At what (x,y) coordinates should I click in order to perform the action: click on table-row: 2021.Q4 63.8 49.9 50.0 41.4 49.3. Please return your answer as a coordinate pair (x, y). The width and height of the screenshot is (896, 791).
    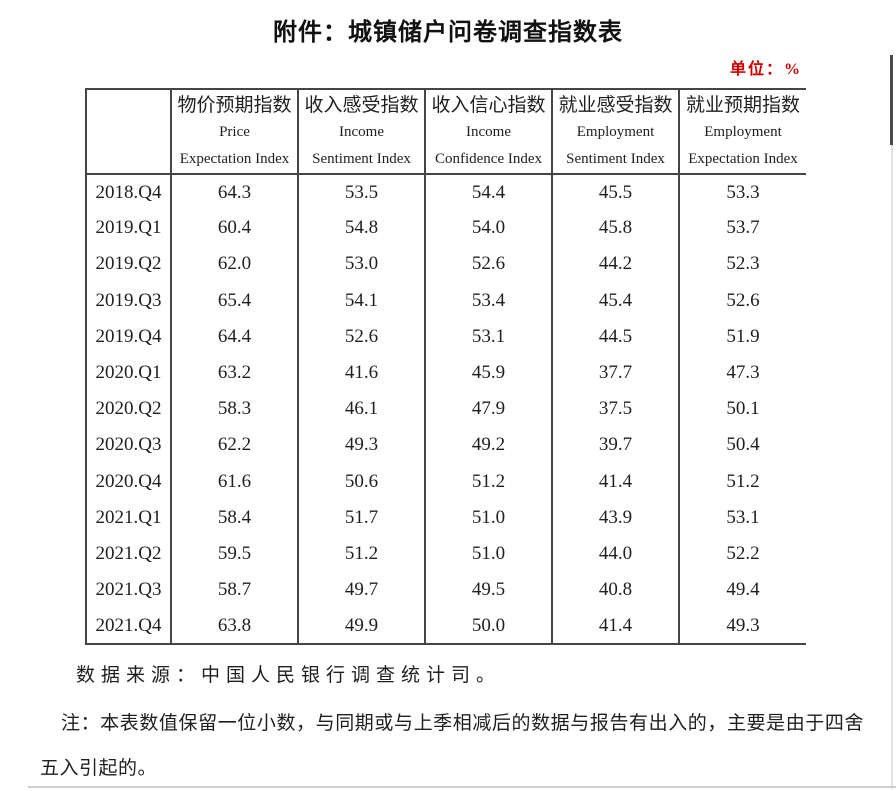
    Looking at the image, I should click on (446, 626).